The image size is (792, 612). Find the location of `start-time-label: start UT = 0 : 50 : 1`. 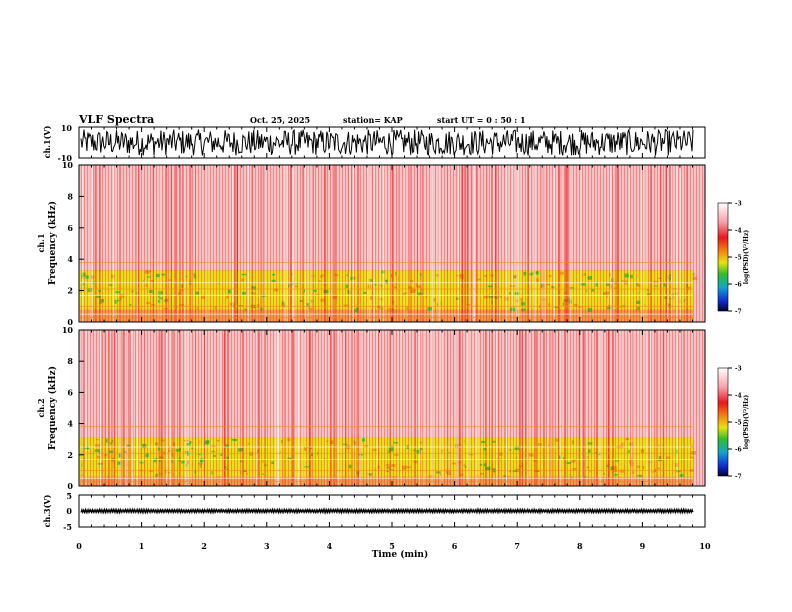

start-time-label: start UT = 0 : 50 : 1 is located at coordinates (481, 120).